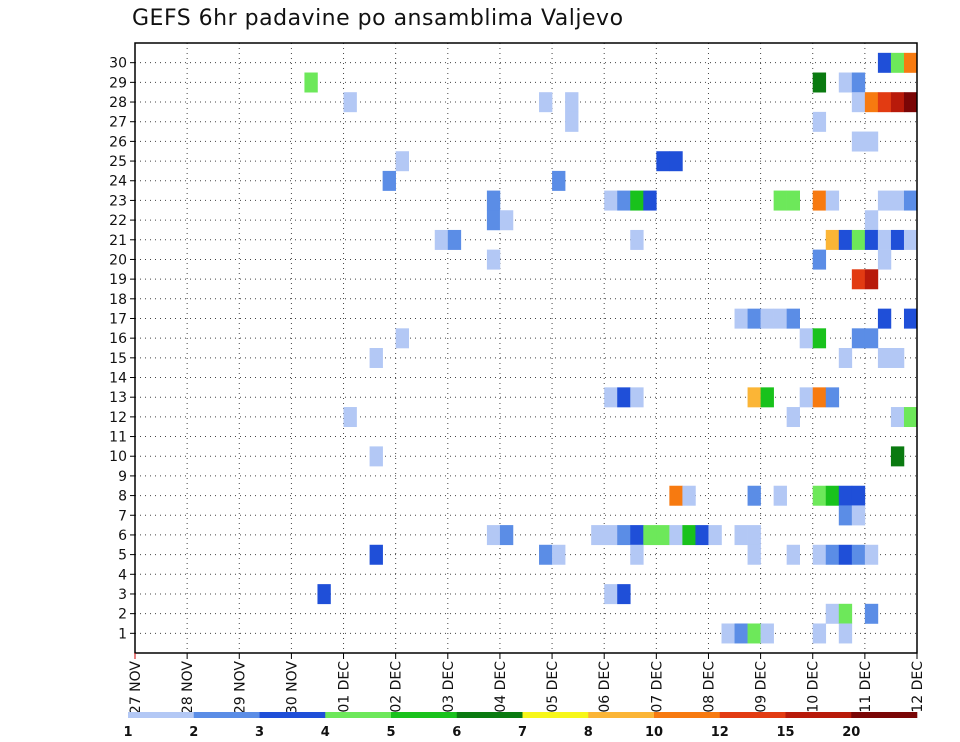 This screenshot has width=960, height=742. Describe the element at coordinates (605, 687) in the screenshot. I see `x-tick-label: 06 DEC` at that location.